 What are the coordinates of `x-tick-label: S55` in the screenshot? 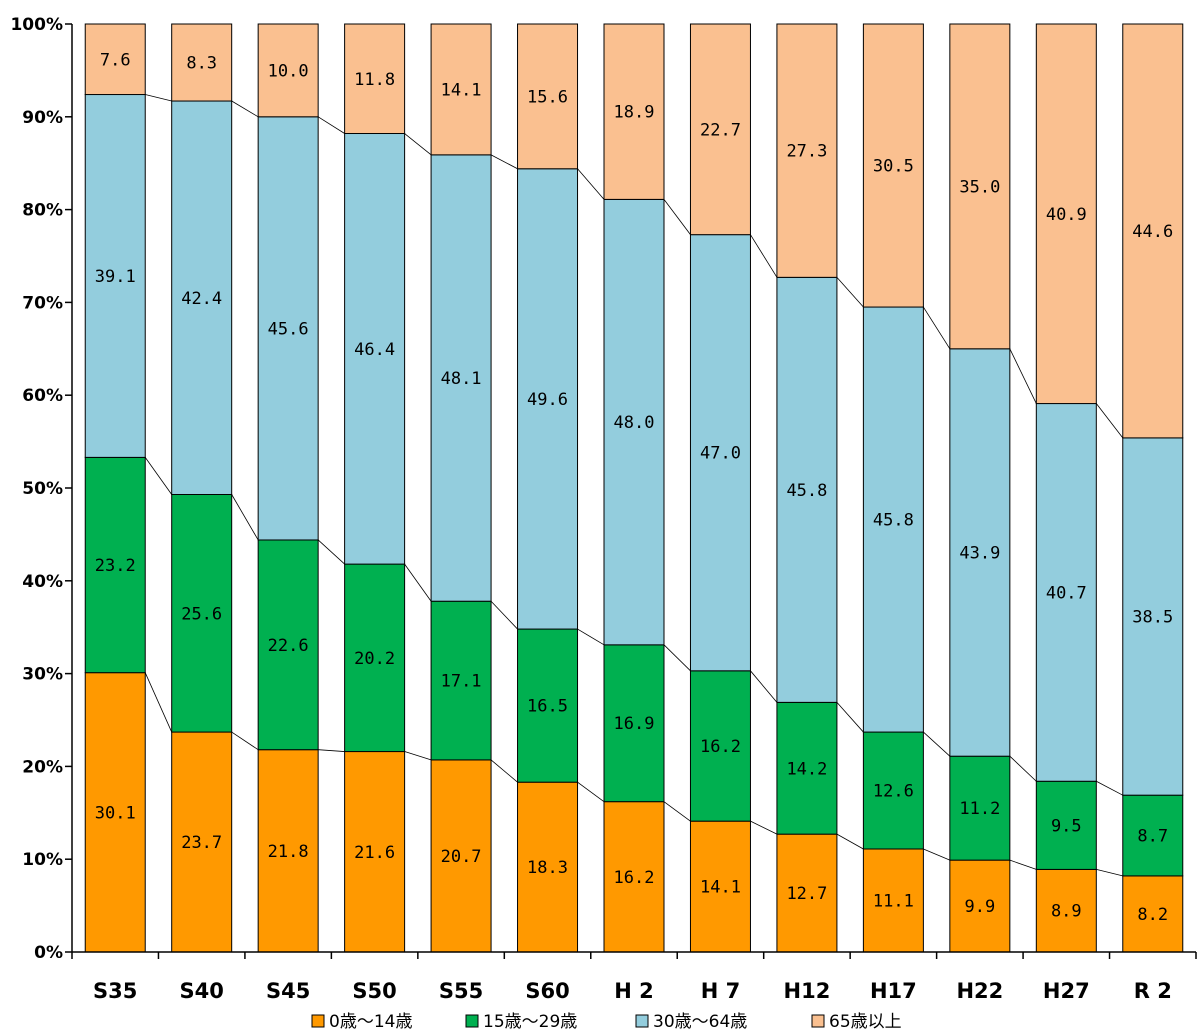 It's located at (461, 991).